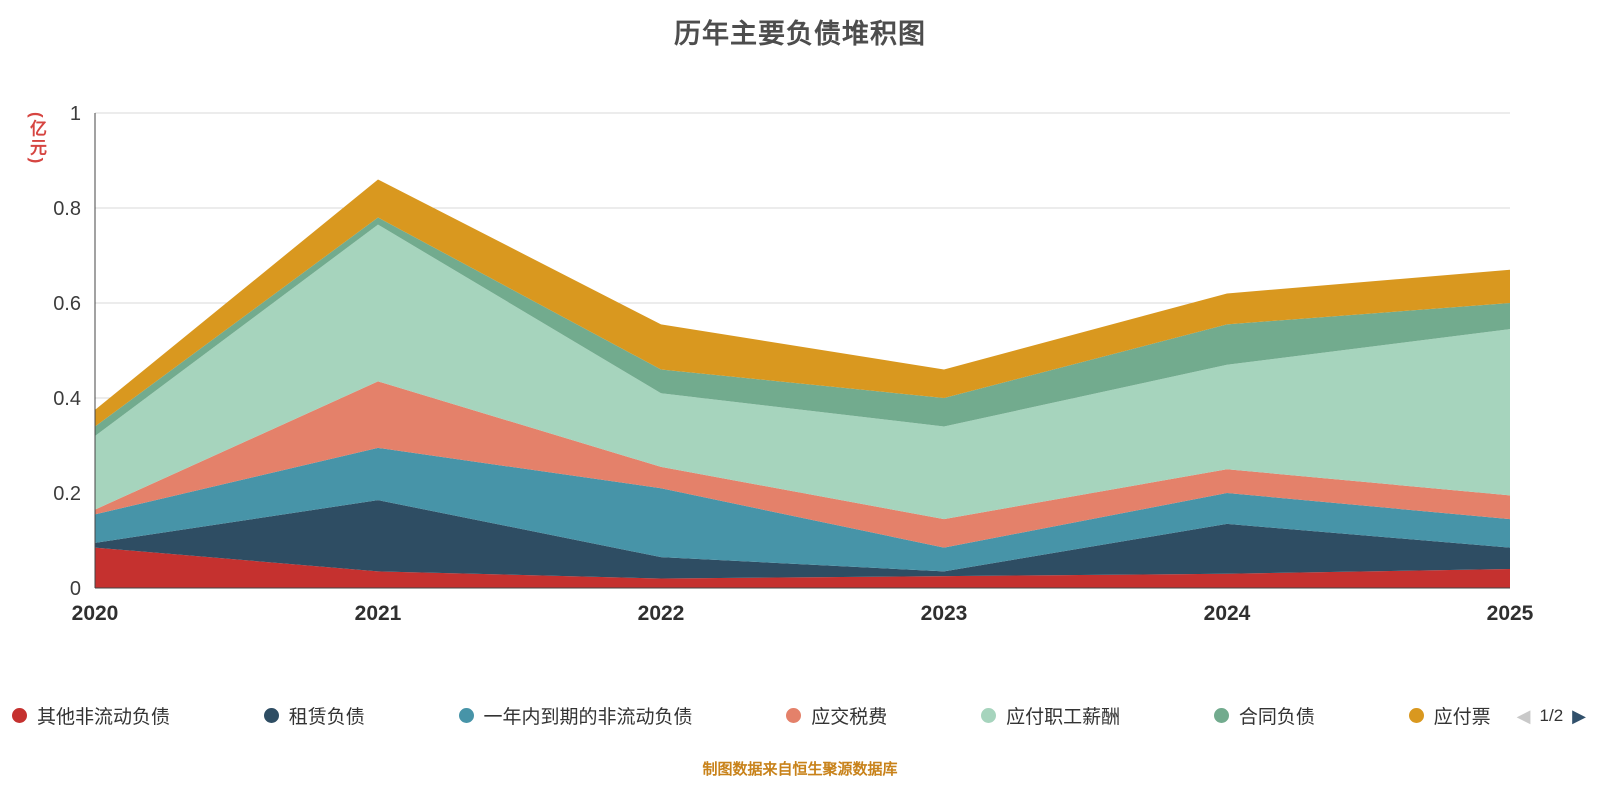 Image resolution: width=1600 pixels, height=800 pixels. Describe the element at coordinates (1276, 717) in the screenshot. I see `legend-label: 合同负债` at that location.